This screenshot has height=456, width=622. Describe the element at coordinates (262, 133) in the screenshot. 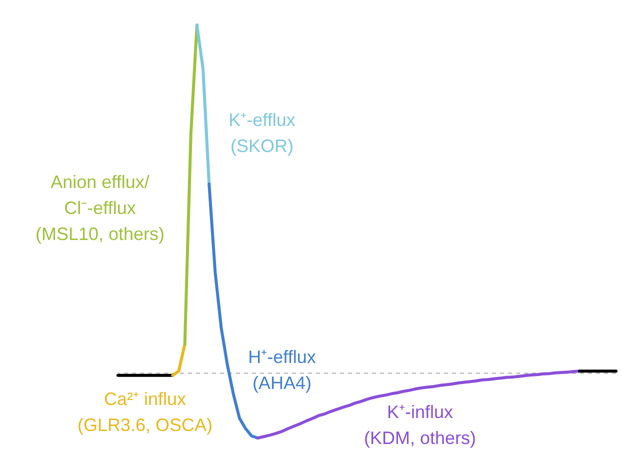

I see `series-label: K⁺-efflux (SKOR)` at that location.